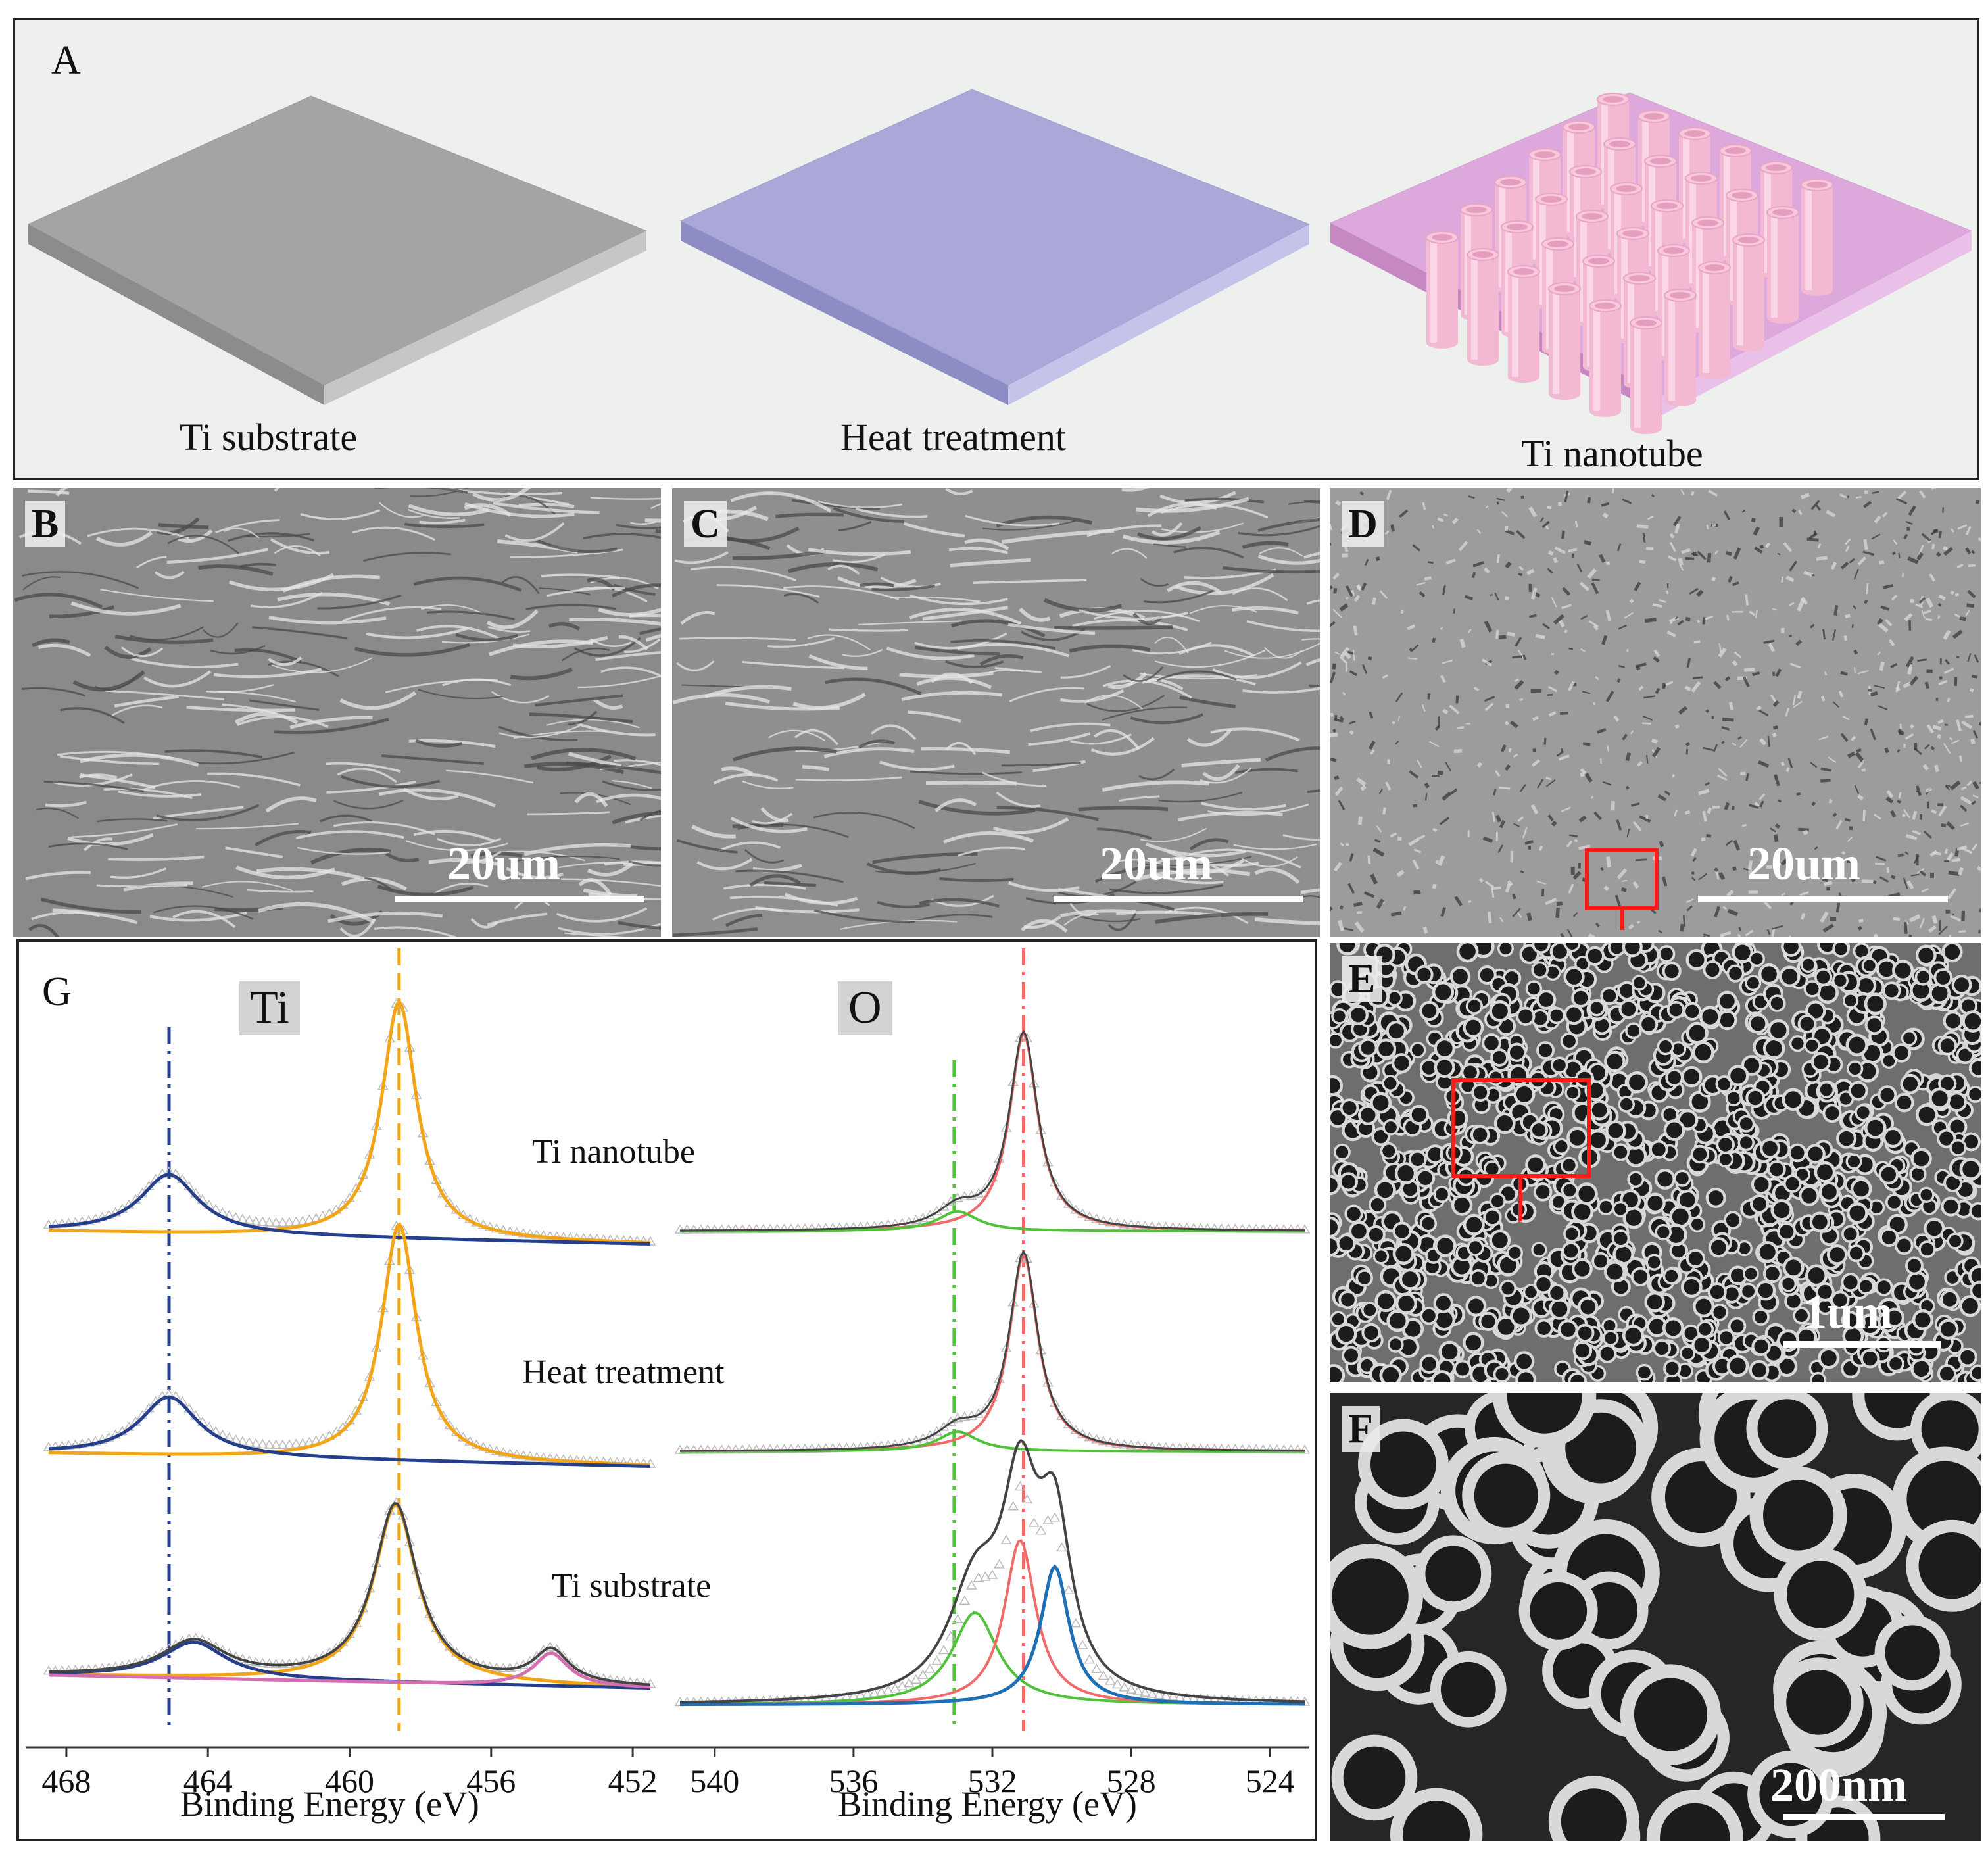 The image size is (1988, 1852). I want to click on panel-d-label: D, so click(1363, 524).